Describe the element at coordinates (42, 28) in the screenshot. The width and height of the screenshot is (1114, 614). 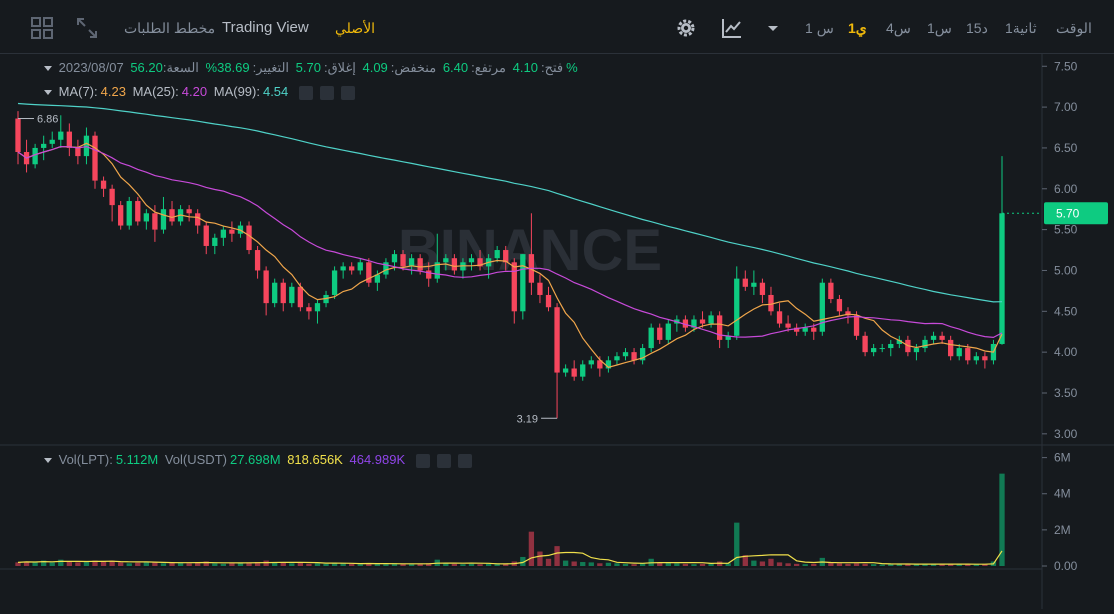
I see `grid-layout-icon` at that location.